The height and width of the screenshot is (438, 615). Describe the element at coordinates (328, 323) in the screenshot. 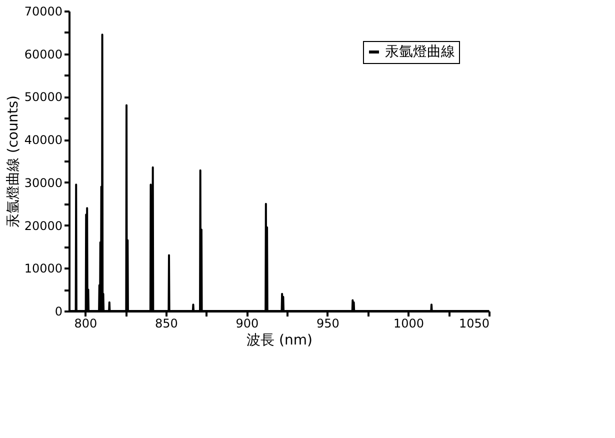

I see `x-tick-label: 950` at that location.